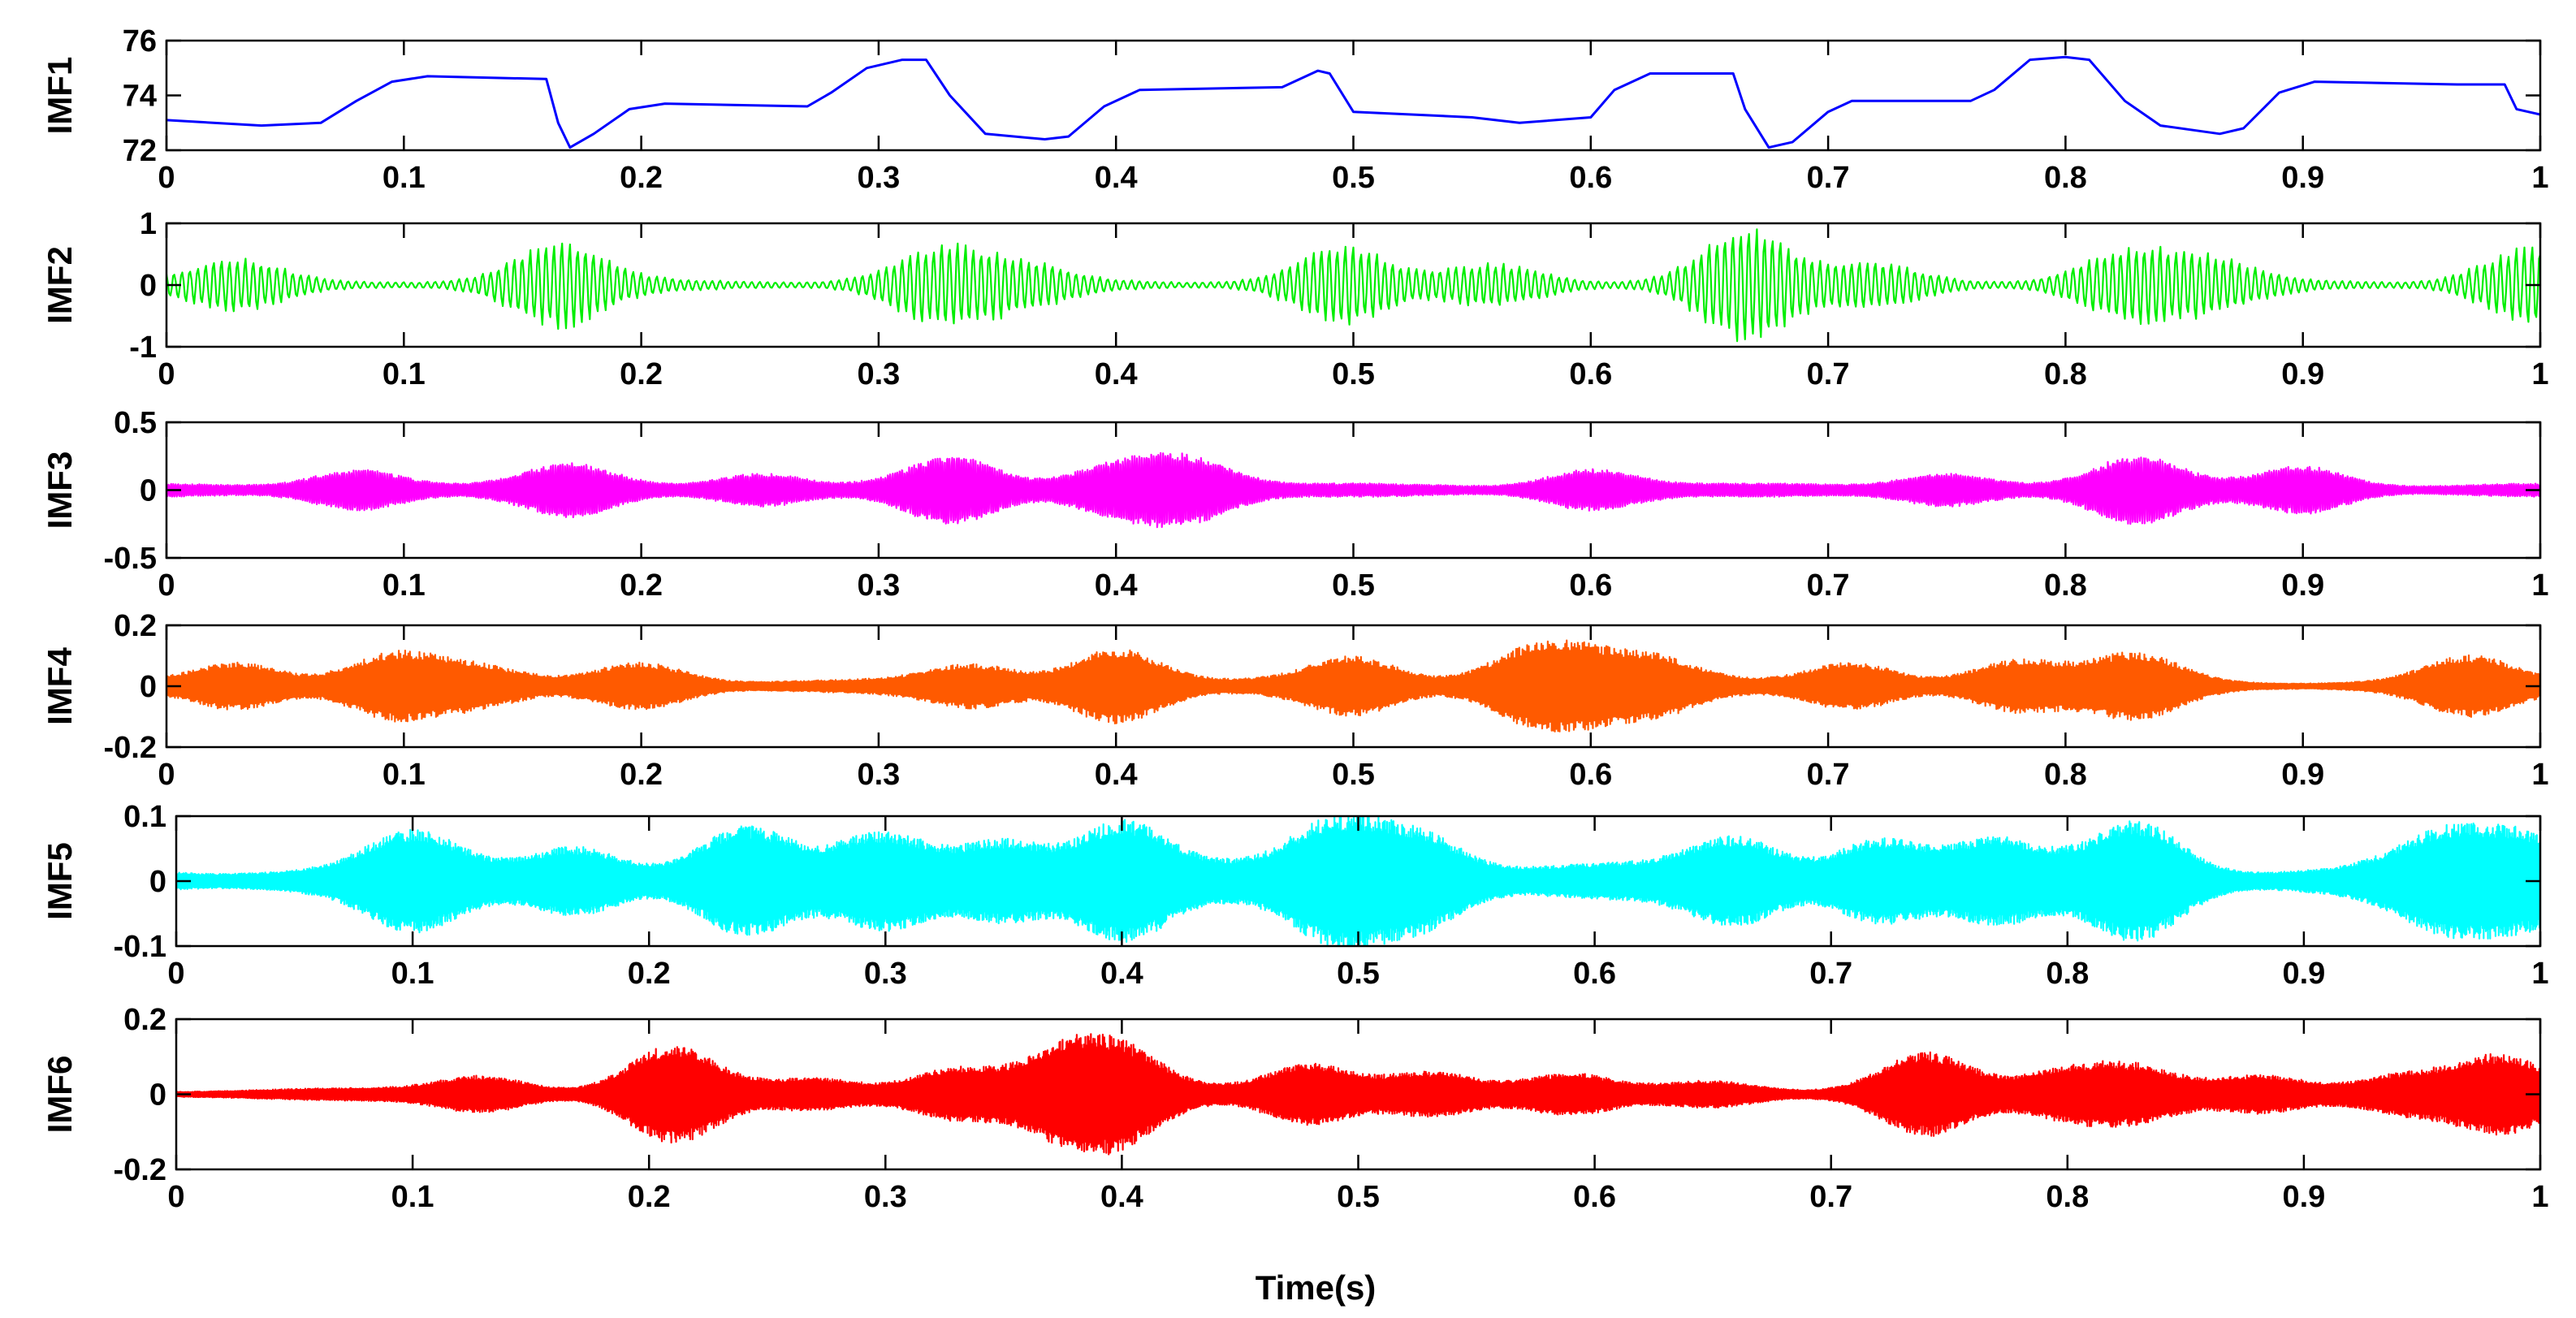 This screenshot has width=2576, height=1318. What do you see at coordinates (145, 817) in the screenshot?
I see `y-tick-label: 0.1` at bounding box center [145, 817].